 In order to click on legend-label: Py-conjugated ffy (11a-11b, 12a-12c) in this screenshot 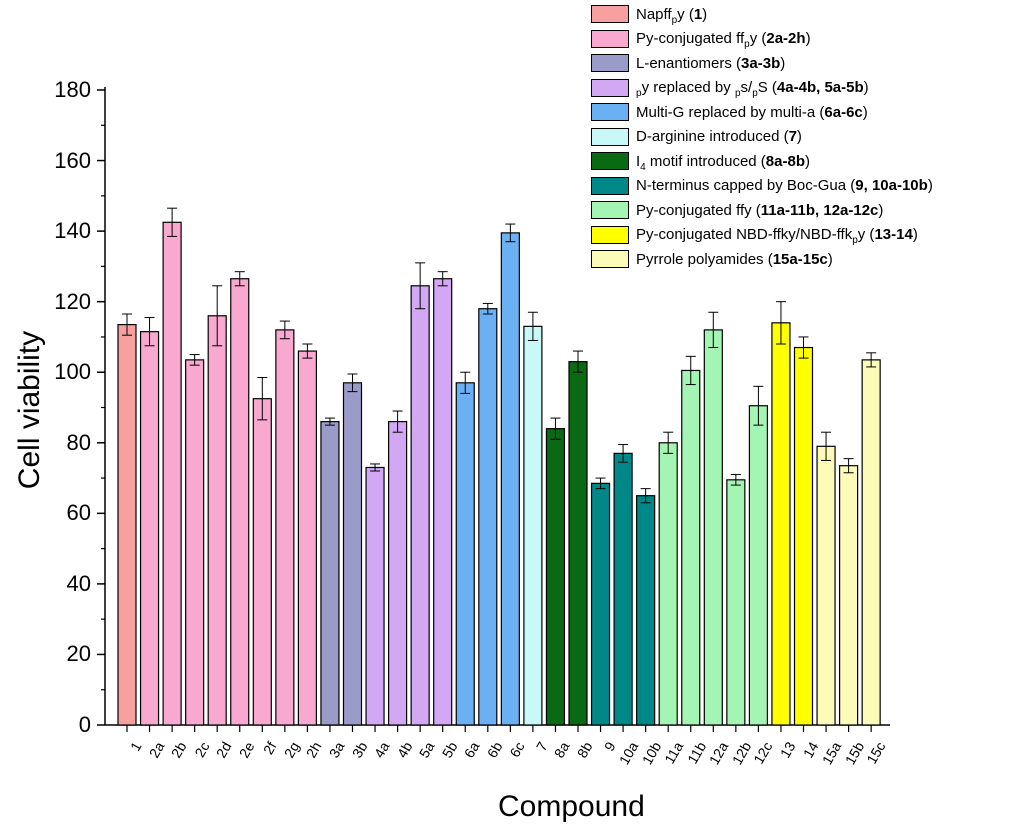, I will do `click(760, 210)`.